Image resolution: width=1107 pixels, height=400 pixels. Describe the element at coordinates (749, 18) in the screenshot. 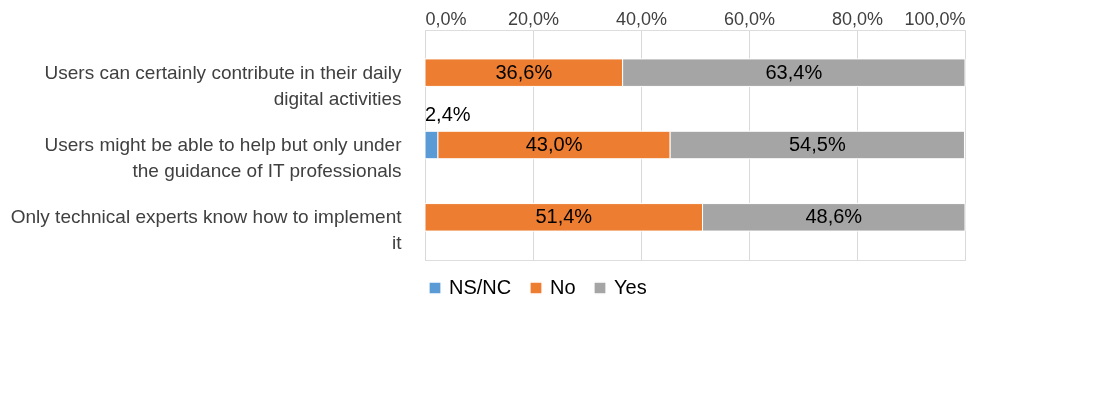

I see `x-tick-label: 60,0%` at that location.